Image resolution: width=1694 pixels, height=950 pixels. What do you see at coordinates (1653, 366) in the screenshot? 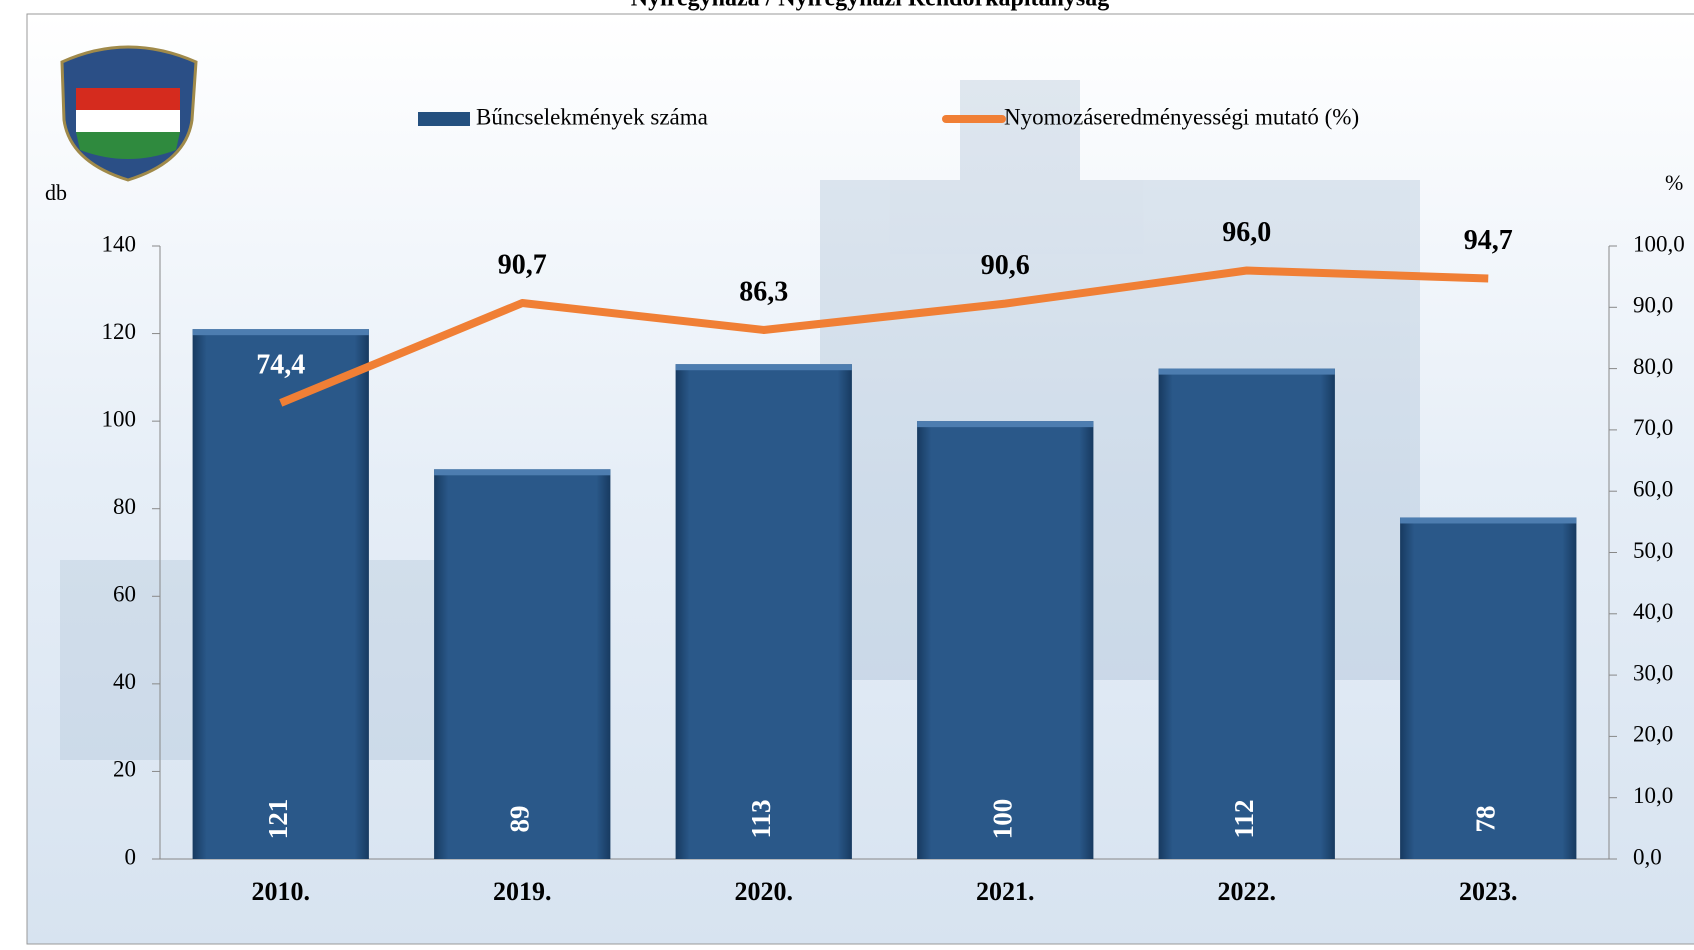
I see `y2-tick-label: 80,0` at bounding box center [1653, 366].